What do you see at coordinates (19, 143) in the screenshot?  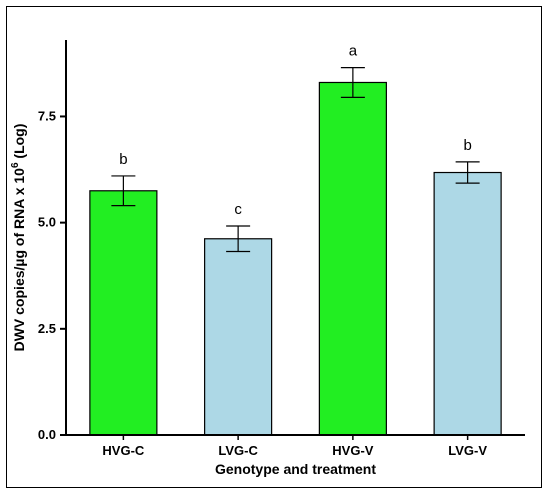 I see `y-axis-title-suffix: (Log)` at bounding box center [19, 143].